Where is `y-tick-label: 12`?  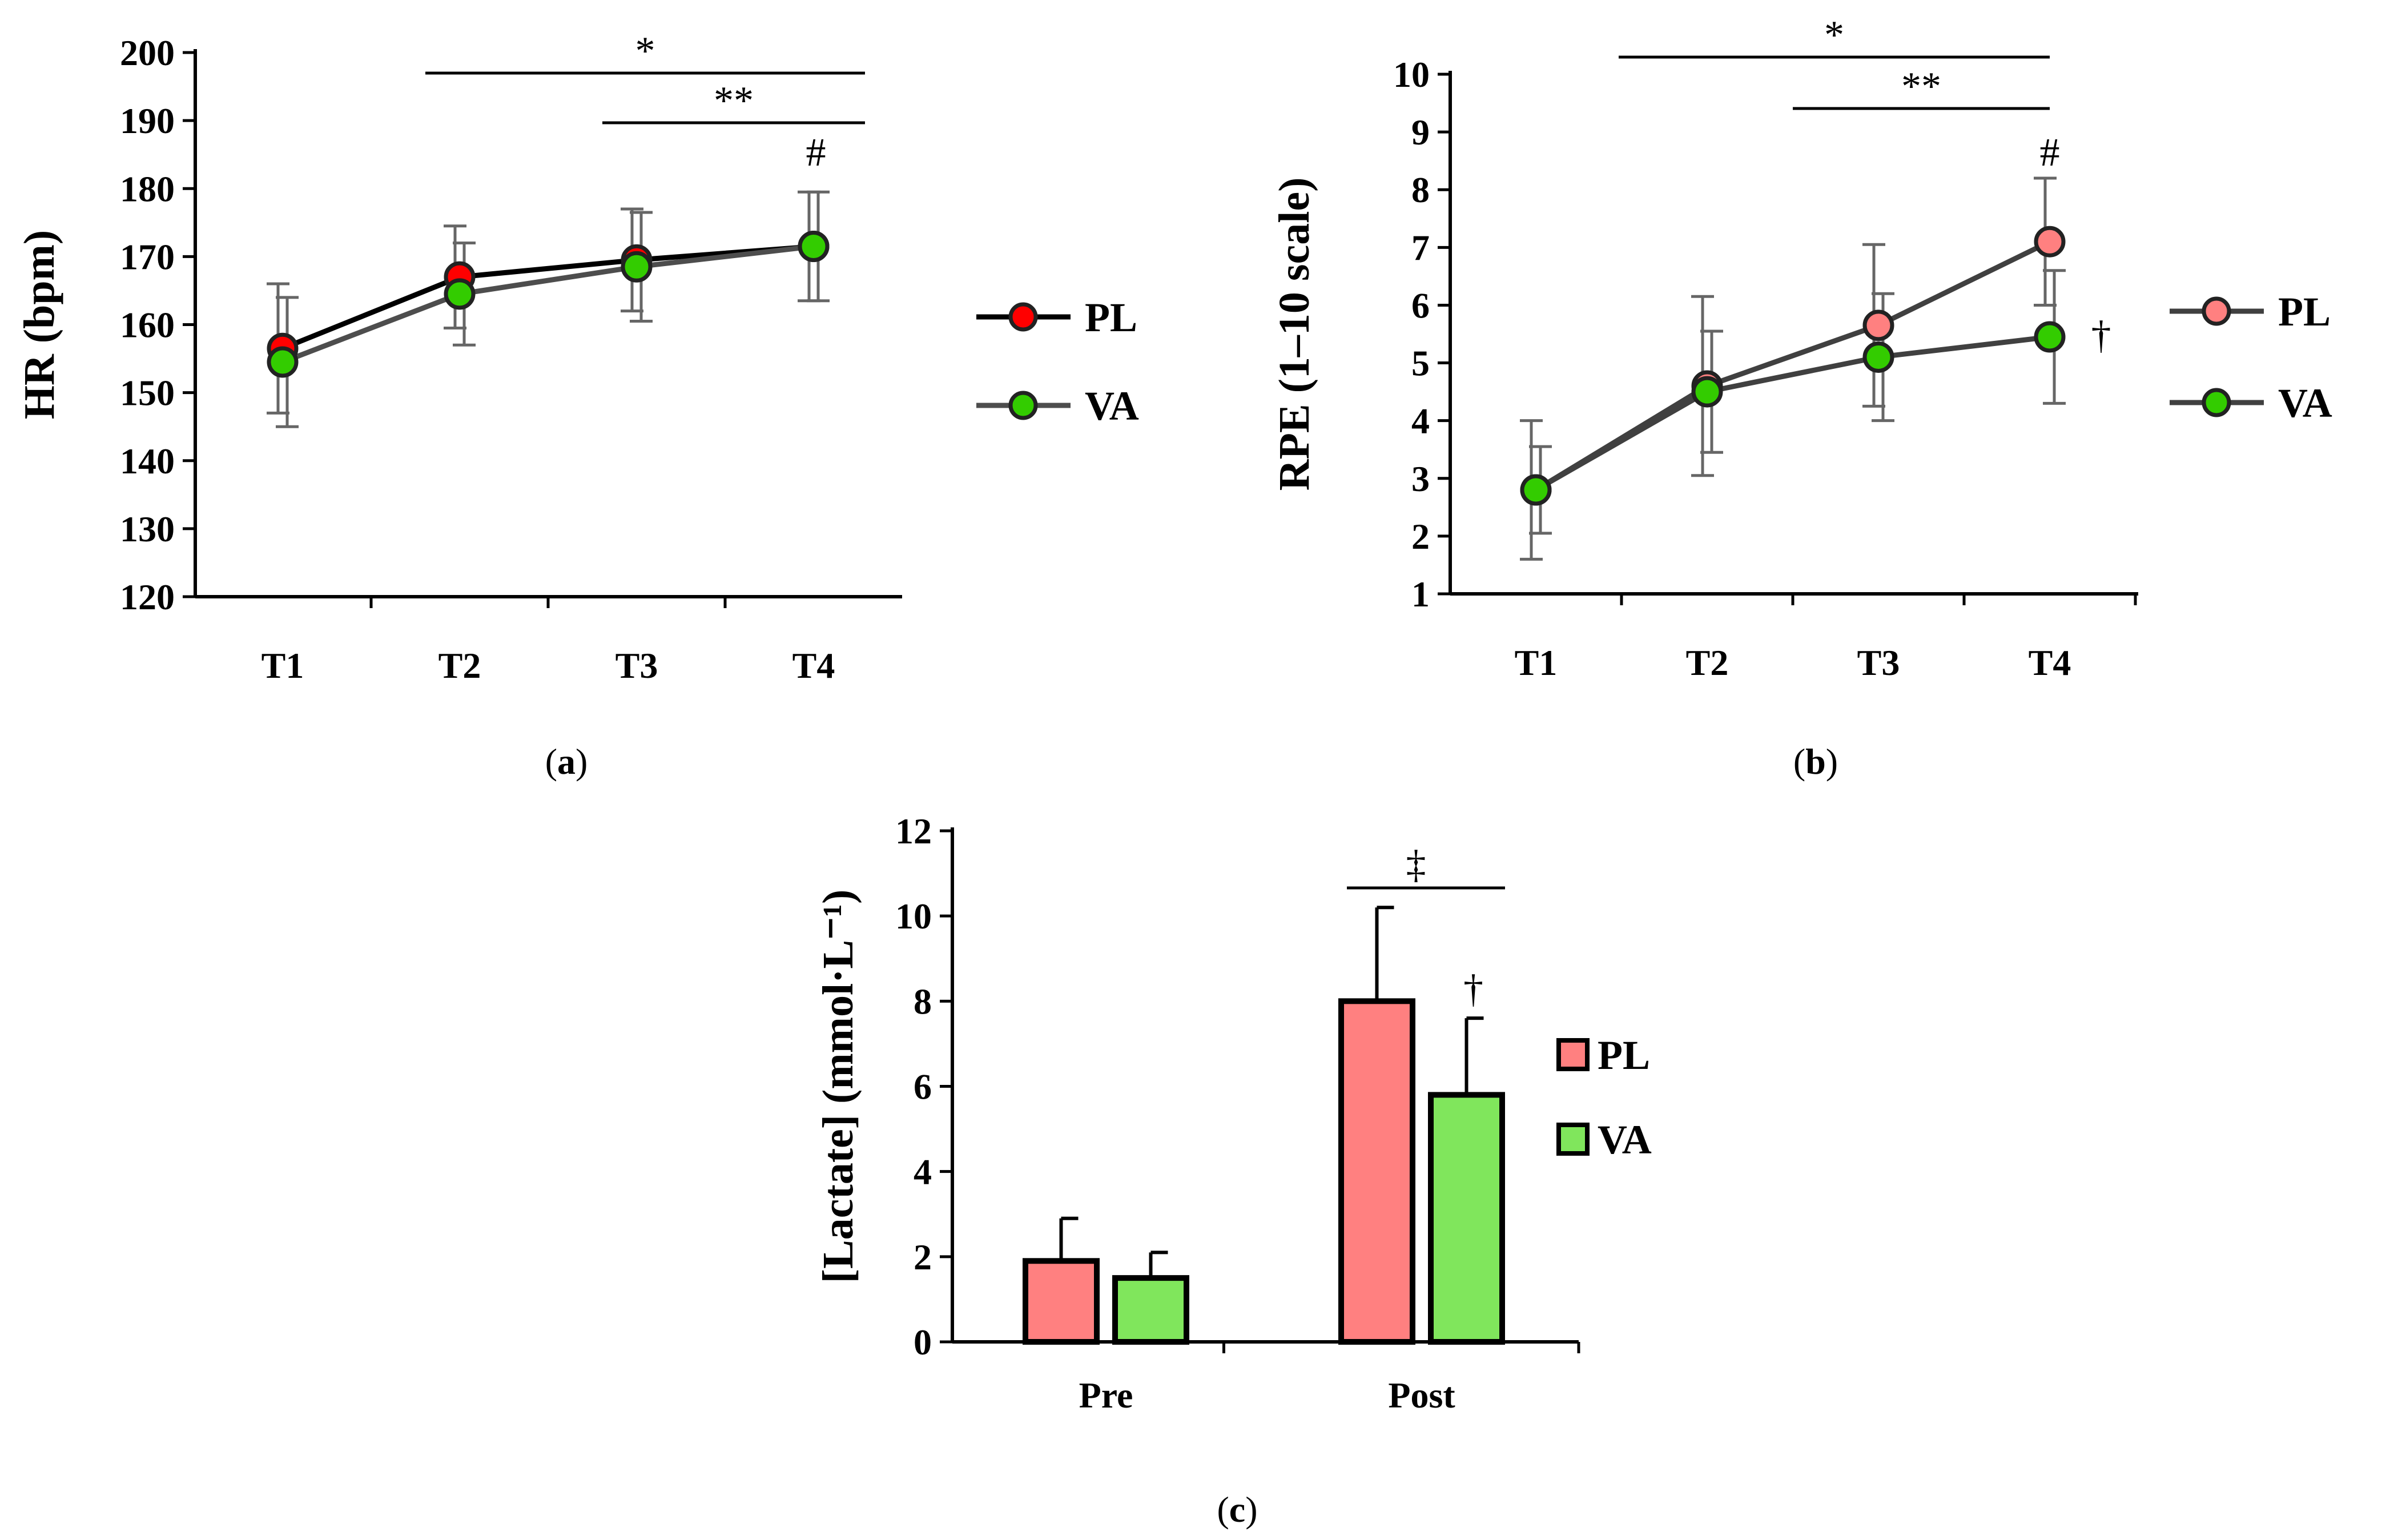
y-tick-label: 12 is located at coordinates (913, 831).